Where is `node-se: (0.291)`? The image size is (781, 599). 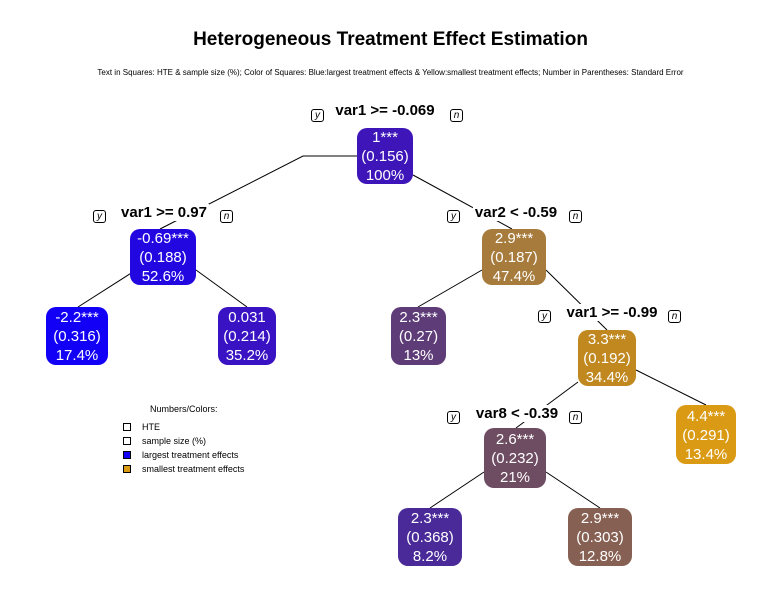 node-se: (0.291) is located at coordinates (706, 435).